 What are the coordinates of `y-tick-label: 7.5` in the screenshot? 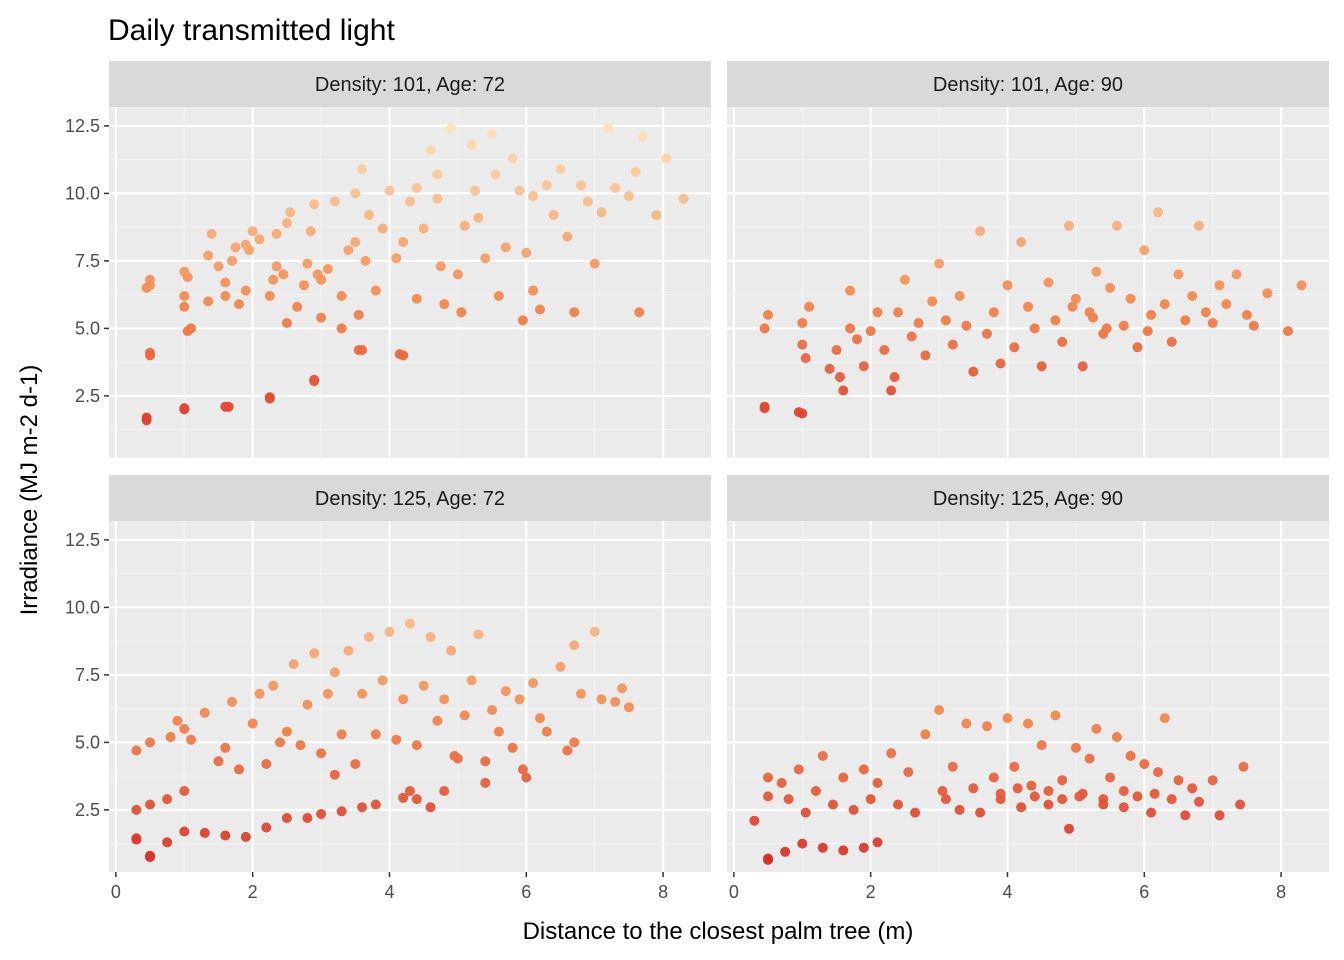 It's located at (87, 675).